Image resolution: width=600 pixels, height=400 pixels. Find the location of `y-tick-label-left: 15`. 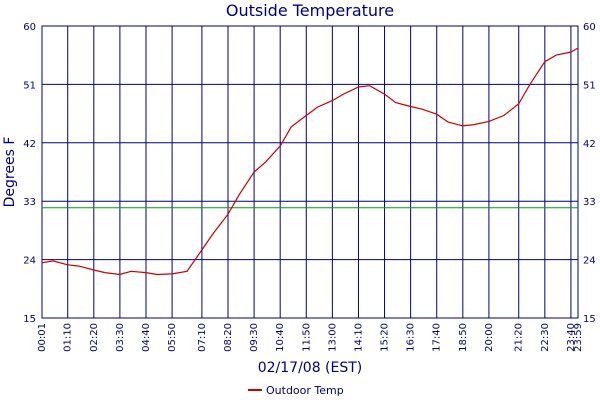

y-tick-label-left: 15 is located at coordinates (29, 319).